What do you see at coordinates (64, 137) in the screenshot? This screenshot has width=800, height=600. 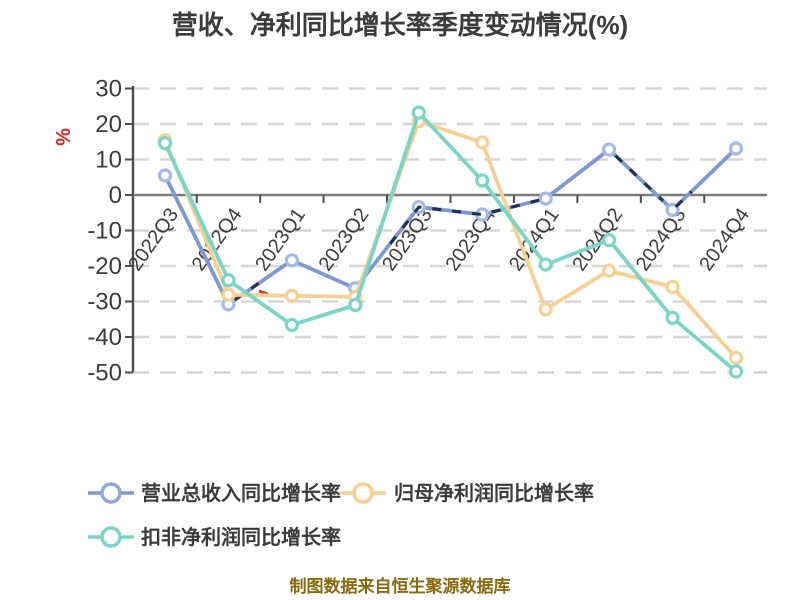 I see `y-axis-unit-label: %` at bounding box center [64, 137].